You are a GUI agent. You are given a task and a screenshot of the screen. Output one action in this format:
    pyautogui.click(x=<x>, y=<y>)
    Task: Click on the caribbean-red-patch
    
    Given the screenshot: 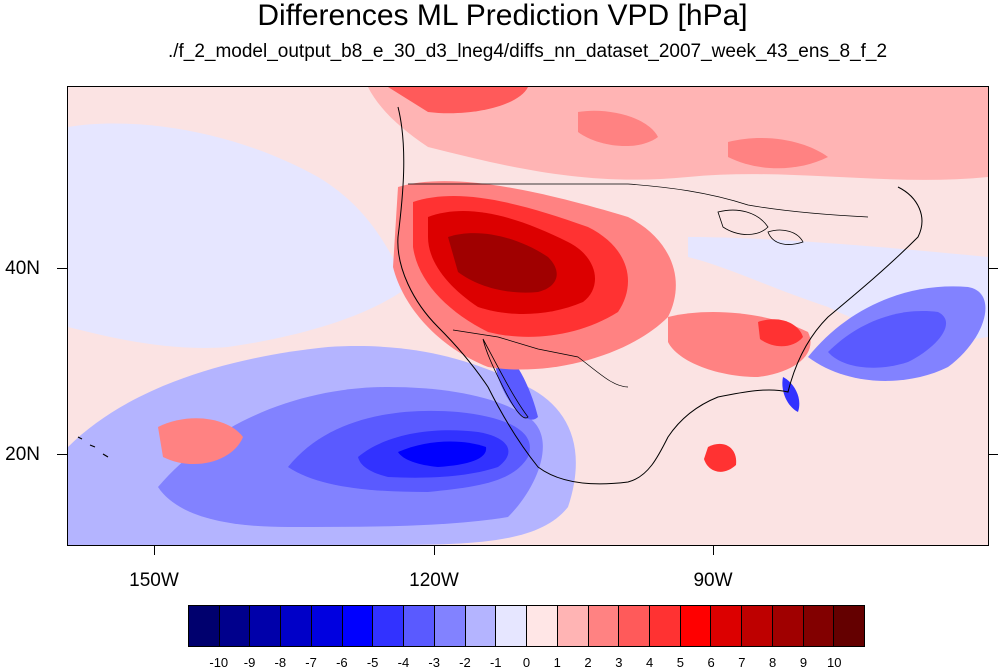 What is the action you would take?
    pyautogui.click(x=720, y=457)
    